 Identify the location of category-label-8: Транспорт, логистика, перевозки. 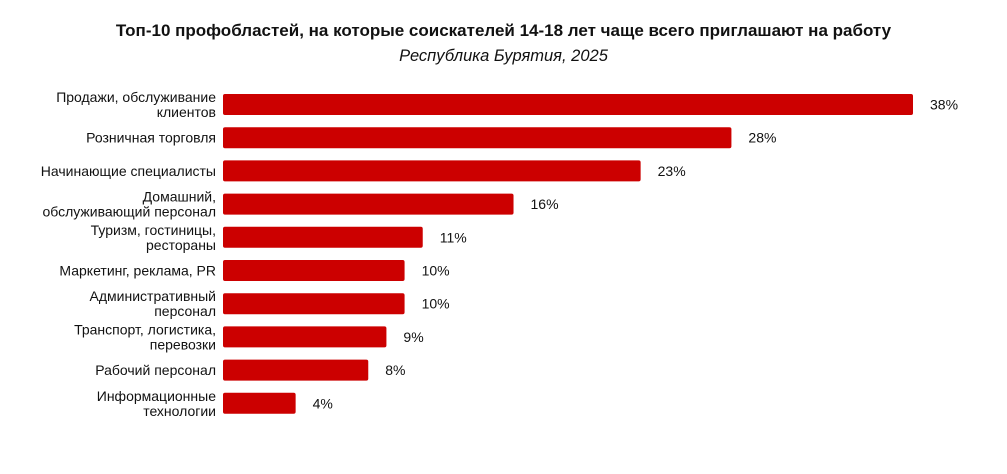
(145, 336).